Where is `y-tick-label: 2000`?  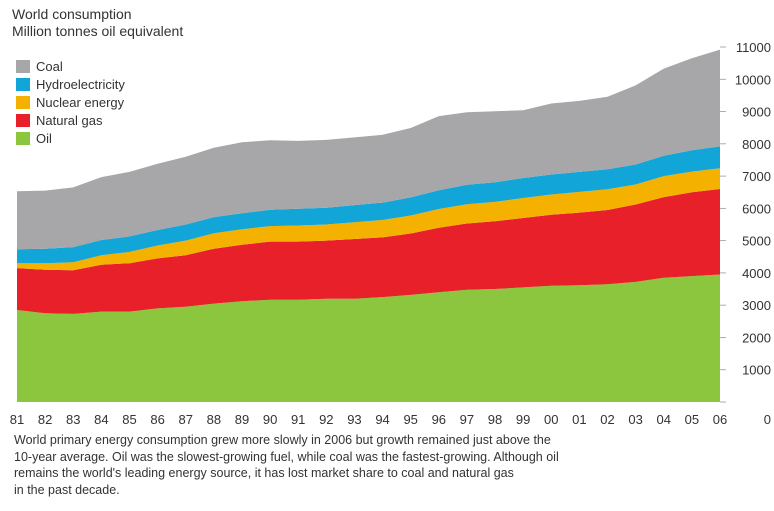 y-tick-label: 2000 is located at coordinates (756, 337).